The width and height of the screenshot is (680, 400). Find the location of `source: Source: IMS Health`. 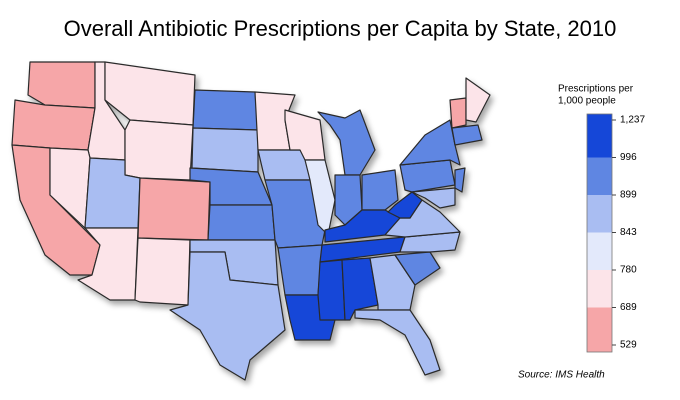

source: Source: IMS Health is located at coordinates (561, 375).